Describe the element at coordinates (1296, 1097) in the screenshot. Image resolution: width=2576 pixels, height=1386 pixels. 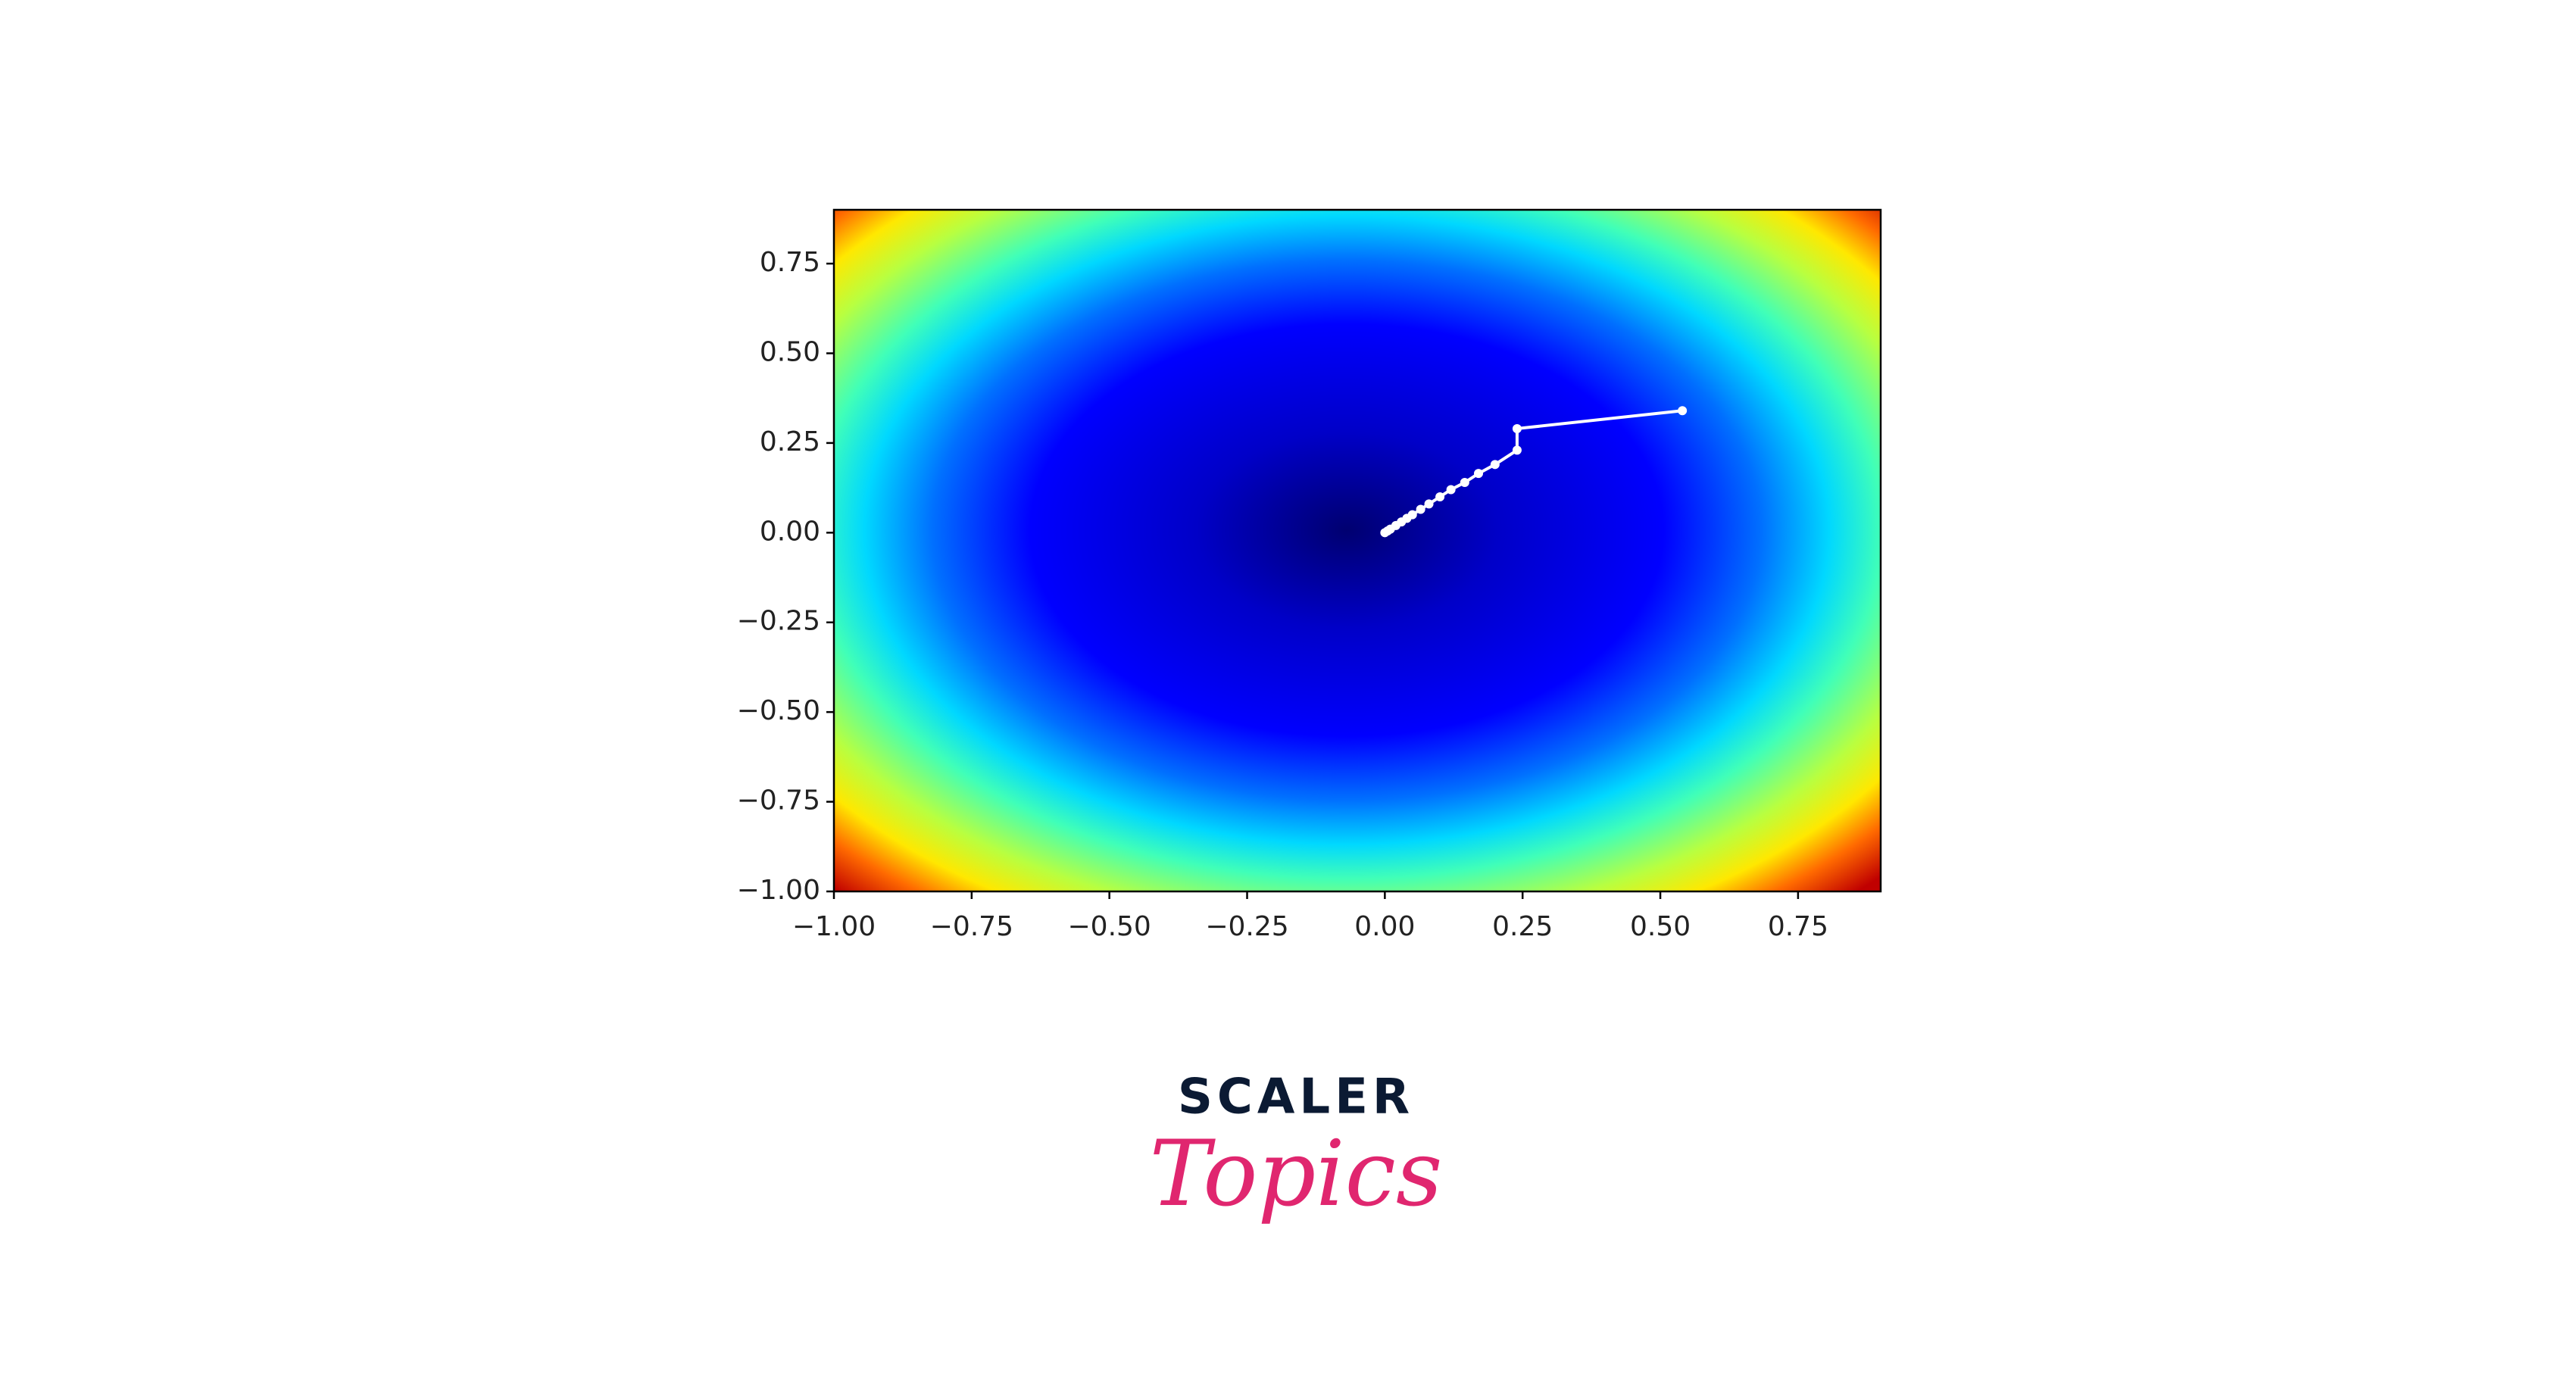
I see `logo-brand: SCALER` at that location.